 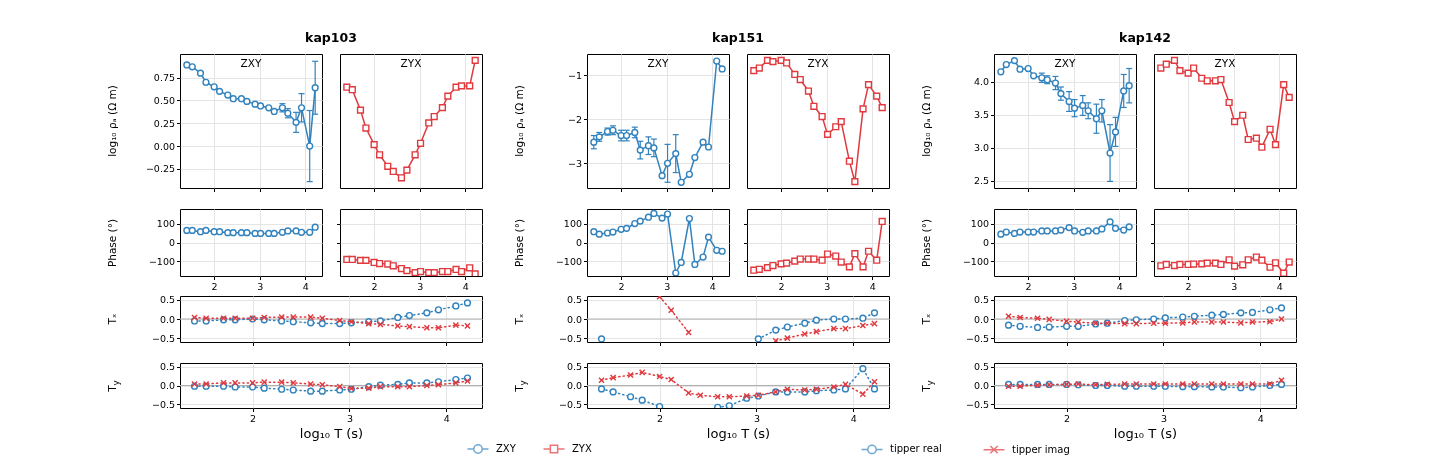 I want to click on y-tick-label: 4.0, so click(x=981, y=82).